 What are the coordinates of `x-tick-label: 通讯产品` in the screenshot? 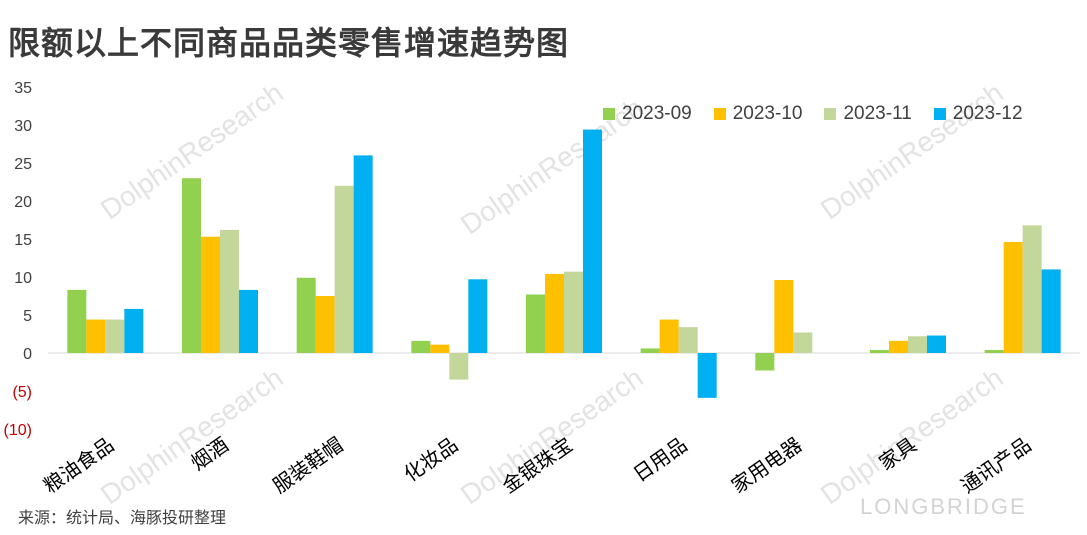 It's located at (995, 465).